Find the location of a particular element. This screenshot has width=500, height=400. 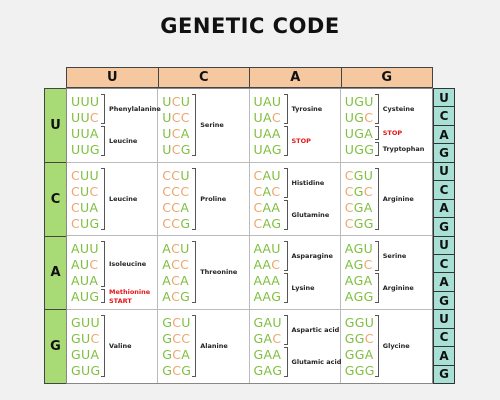

codon-list: GUUGUUGUCGUCGUAGUAGUGGUG is located at coordinates (85, 346).